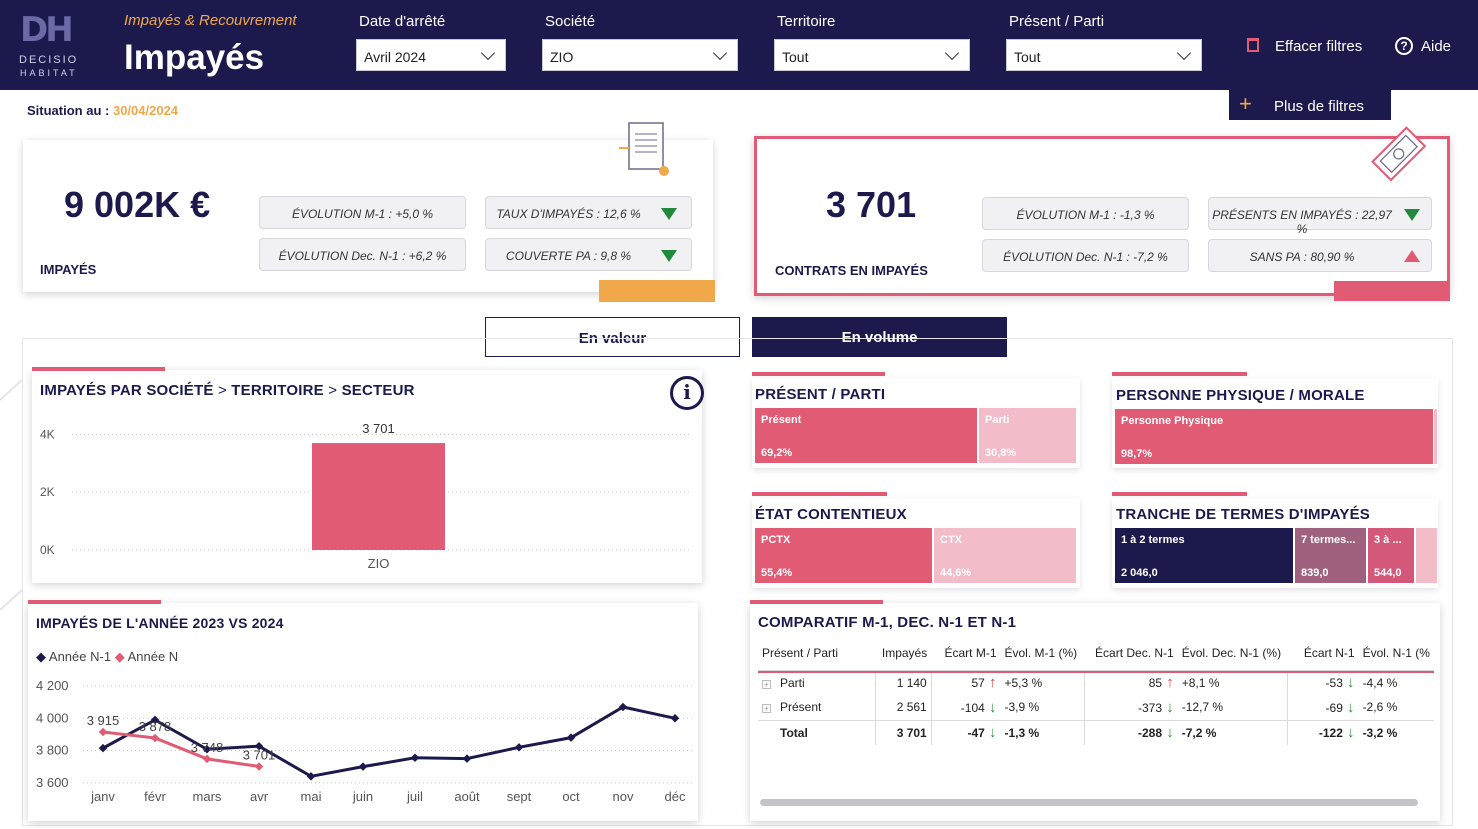 Image resolution: width=1478 pixels, height=829 pixels. I want to click on down-triangle-icon, so click(669, 214).